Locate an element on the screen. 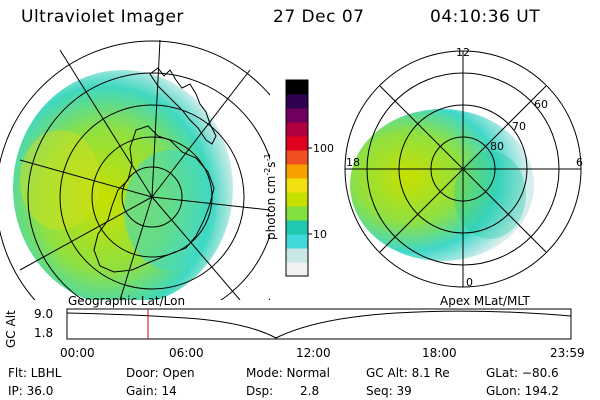  magnetic-map-label: Apex MLat/MLT is located at coordinates (485, 301).